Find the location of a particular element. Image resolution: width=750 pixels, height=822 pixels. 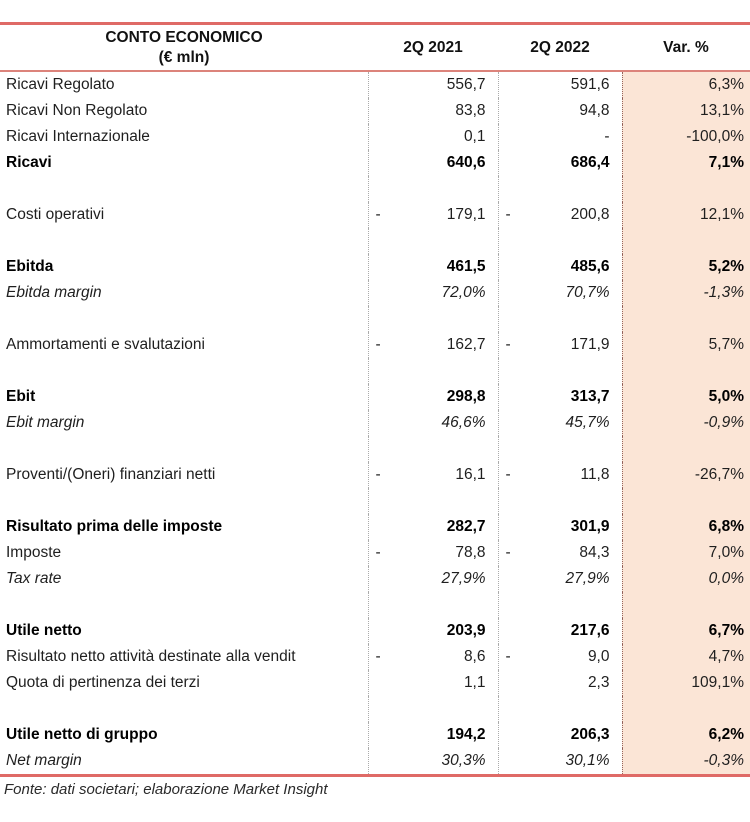

cell-value: 171,9 is located at coordinates (590, 344).